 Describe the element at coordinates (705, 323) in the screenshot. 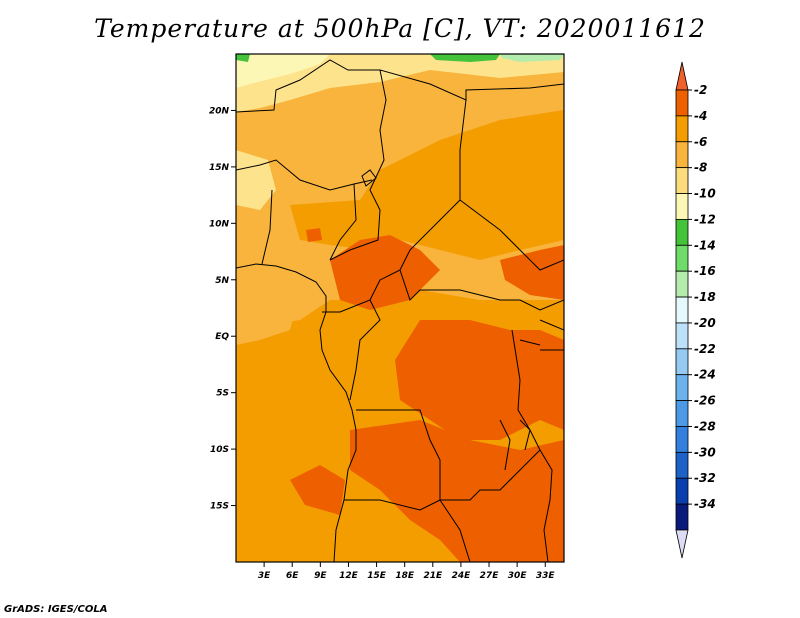

I see `colorbar-label: -20` at that location.